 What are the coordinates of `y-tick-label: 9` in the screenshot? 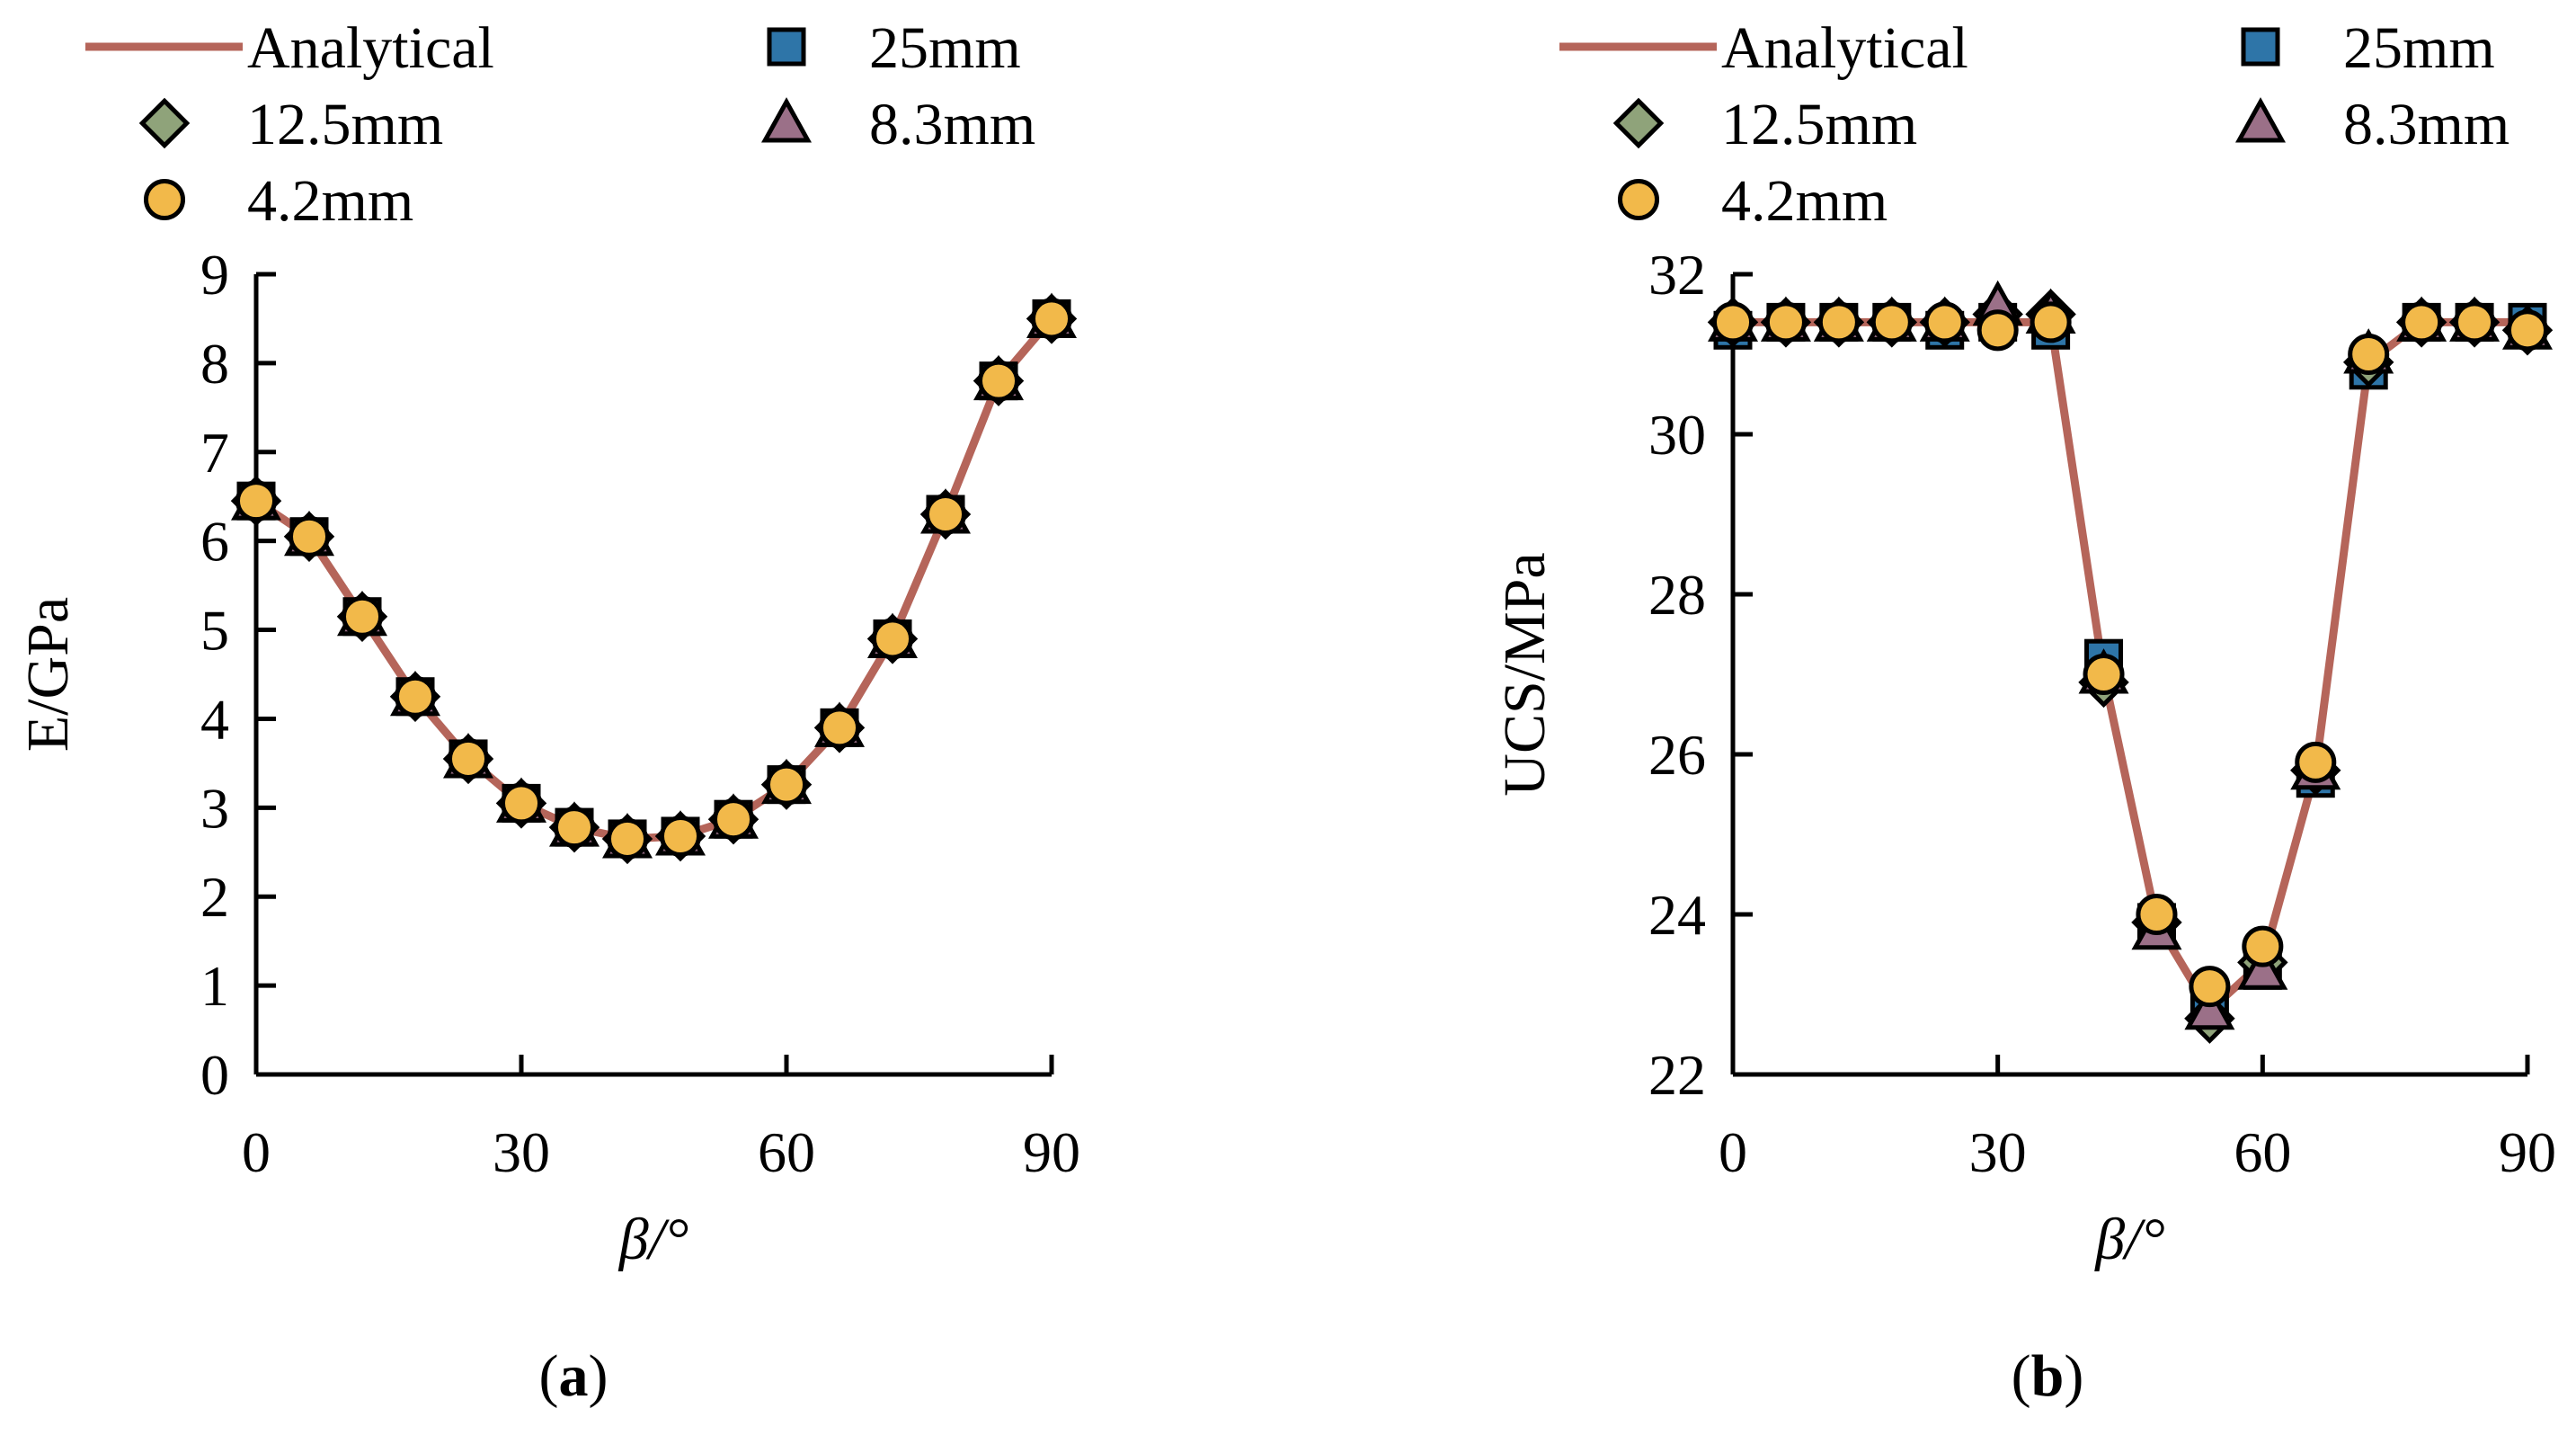 It's located at (214, 275).